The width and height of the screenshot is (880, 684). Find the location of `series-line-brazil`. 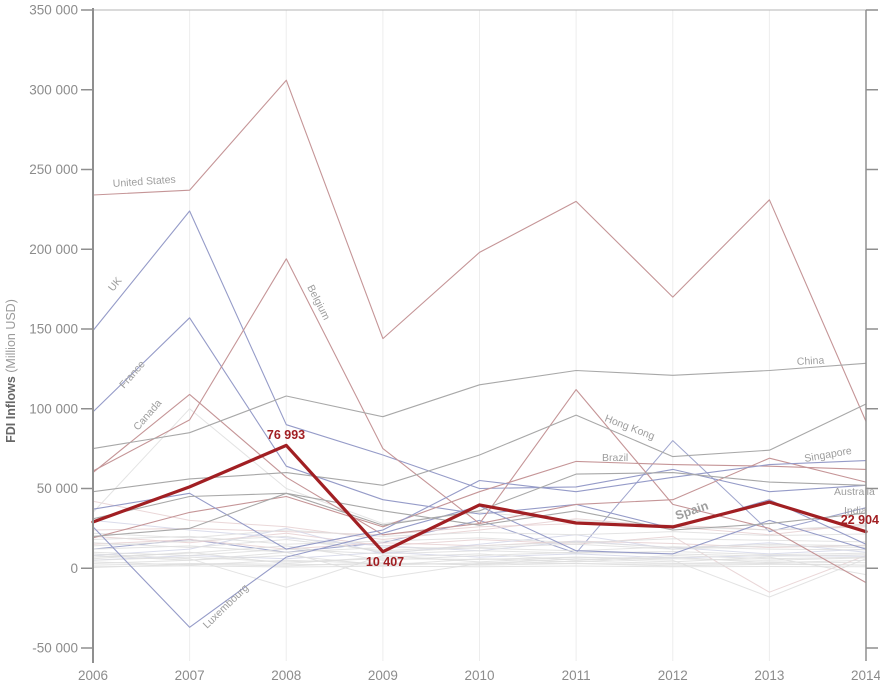

series-line-brazil is located at coordinates (479, 499).